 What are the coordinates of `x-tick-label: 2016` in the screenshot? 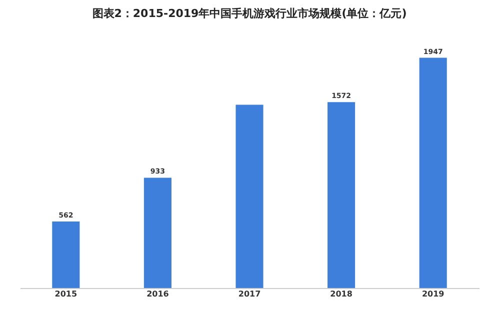 It's located at (158, 294).